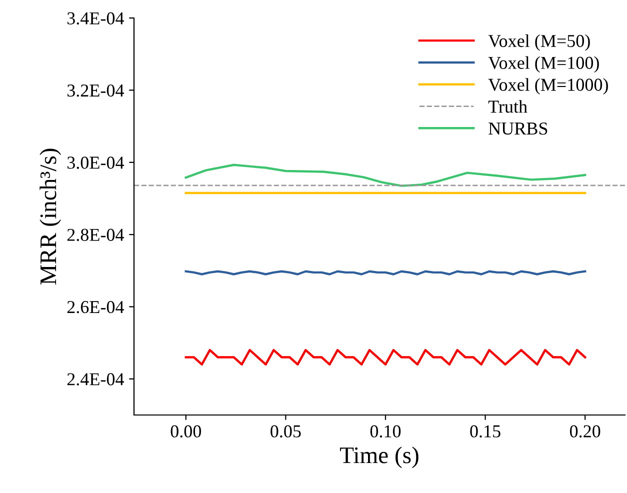 This screenshot has height=493, width=627. What do you see at coordinates (518, 128) in the screenshot?
I see `legend-label: NURBS` at bounding box center [518, 128].